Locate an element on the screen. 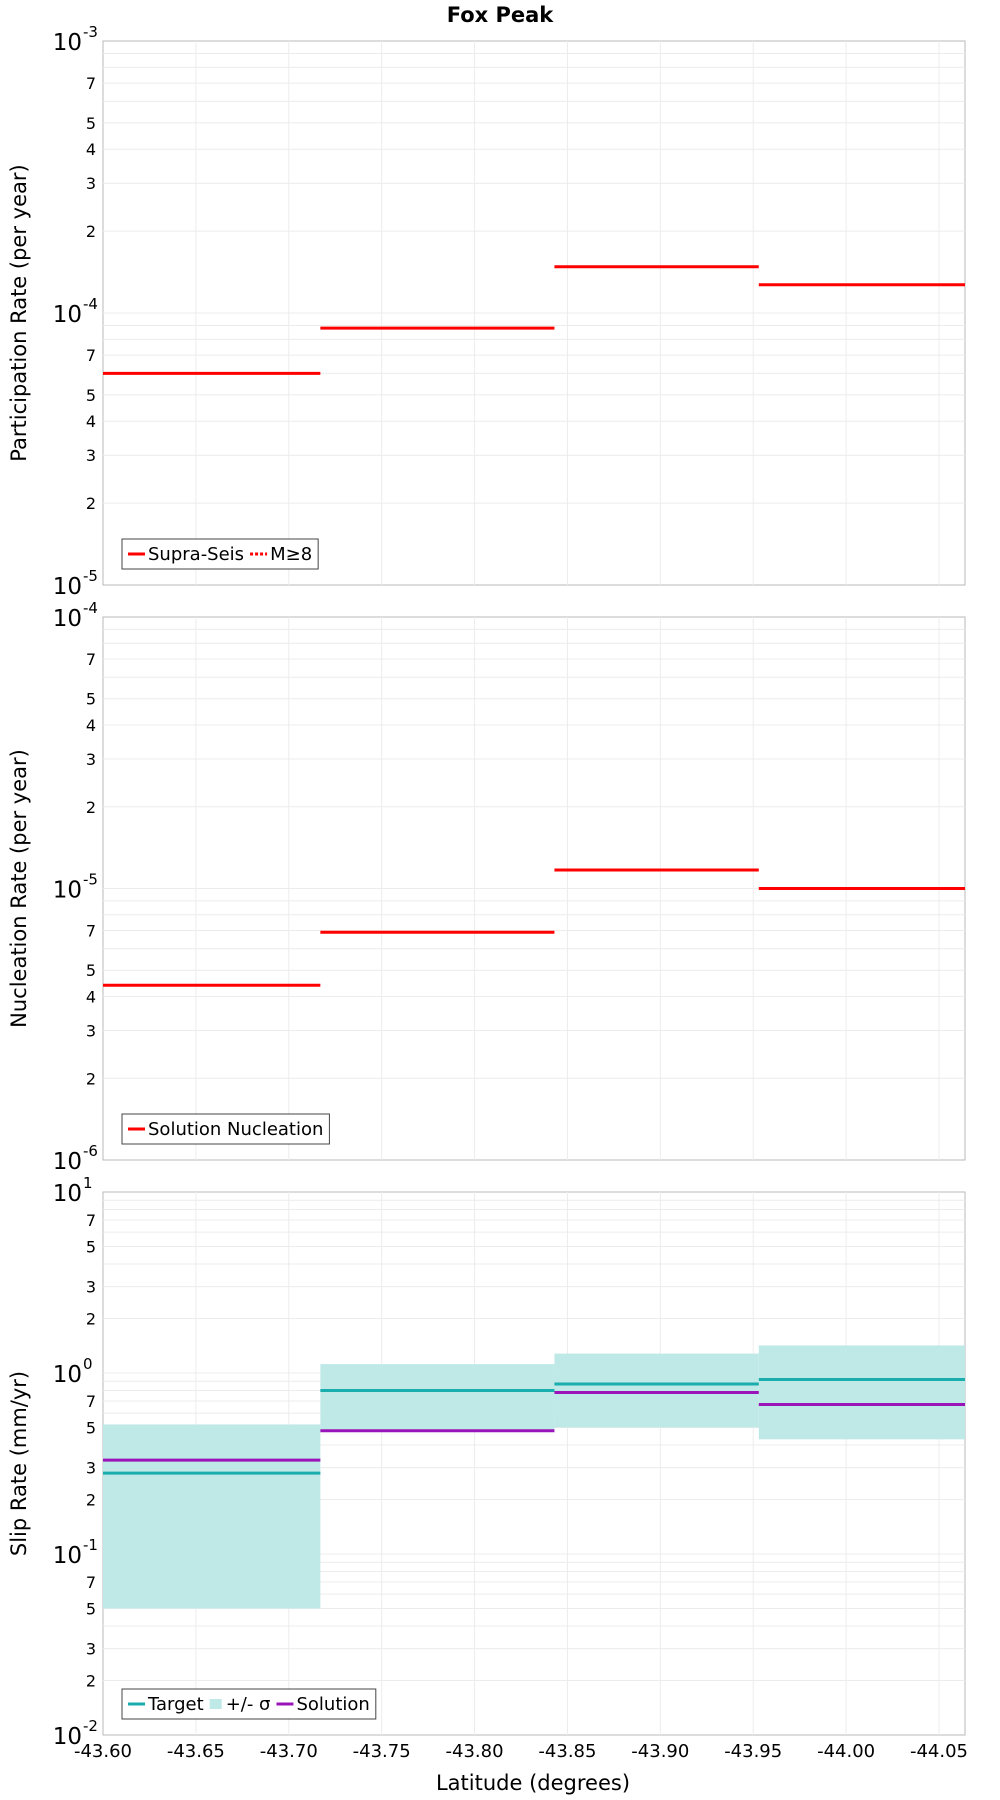  y-major-tick-label: 10 1 is located at coordinates (73, 1190).